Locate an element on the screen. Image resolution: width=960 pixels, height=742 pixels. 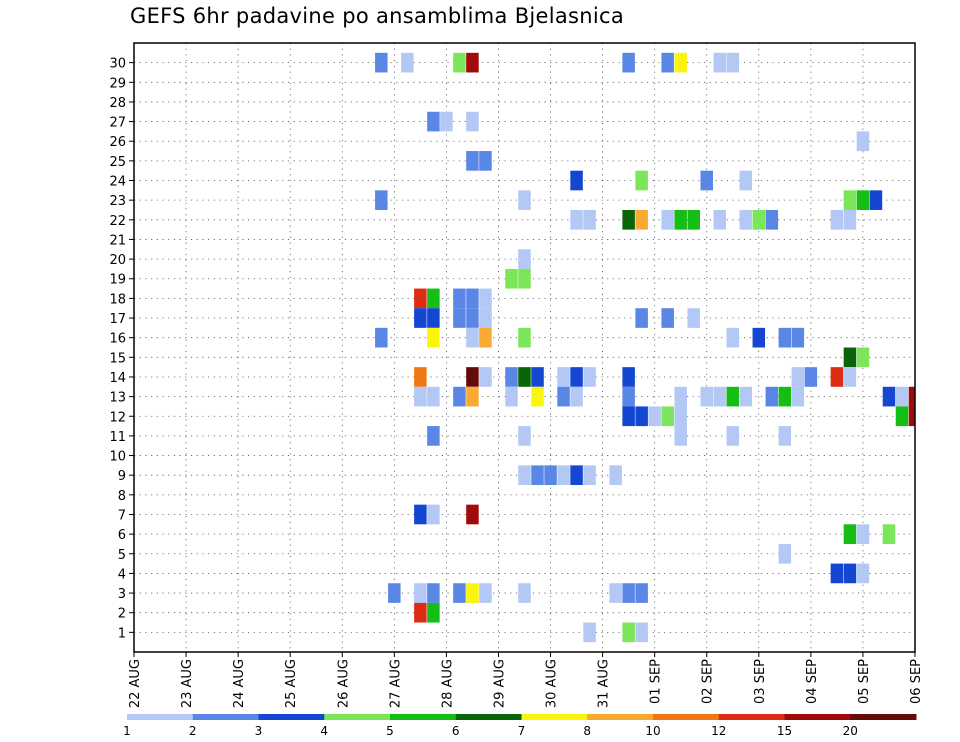
x-tick-label: 05 SEP is located at coordinates (864, 681).